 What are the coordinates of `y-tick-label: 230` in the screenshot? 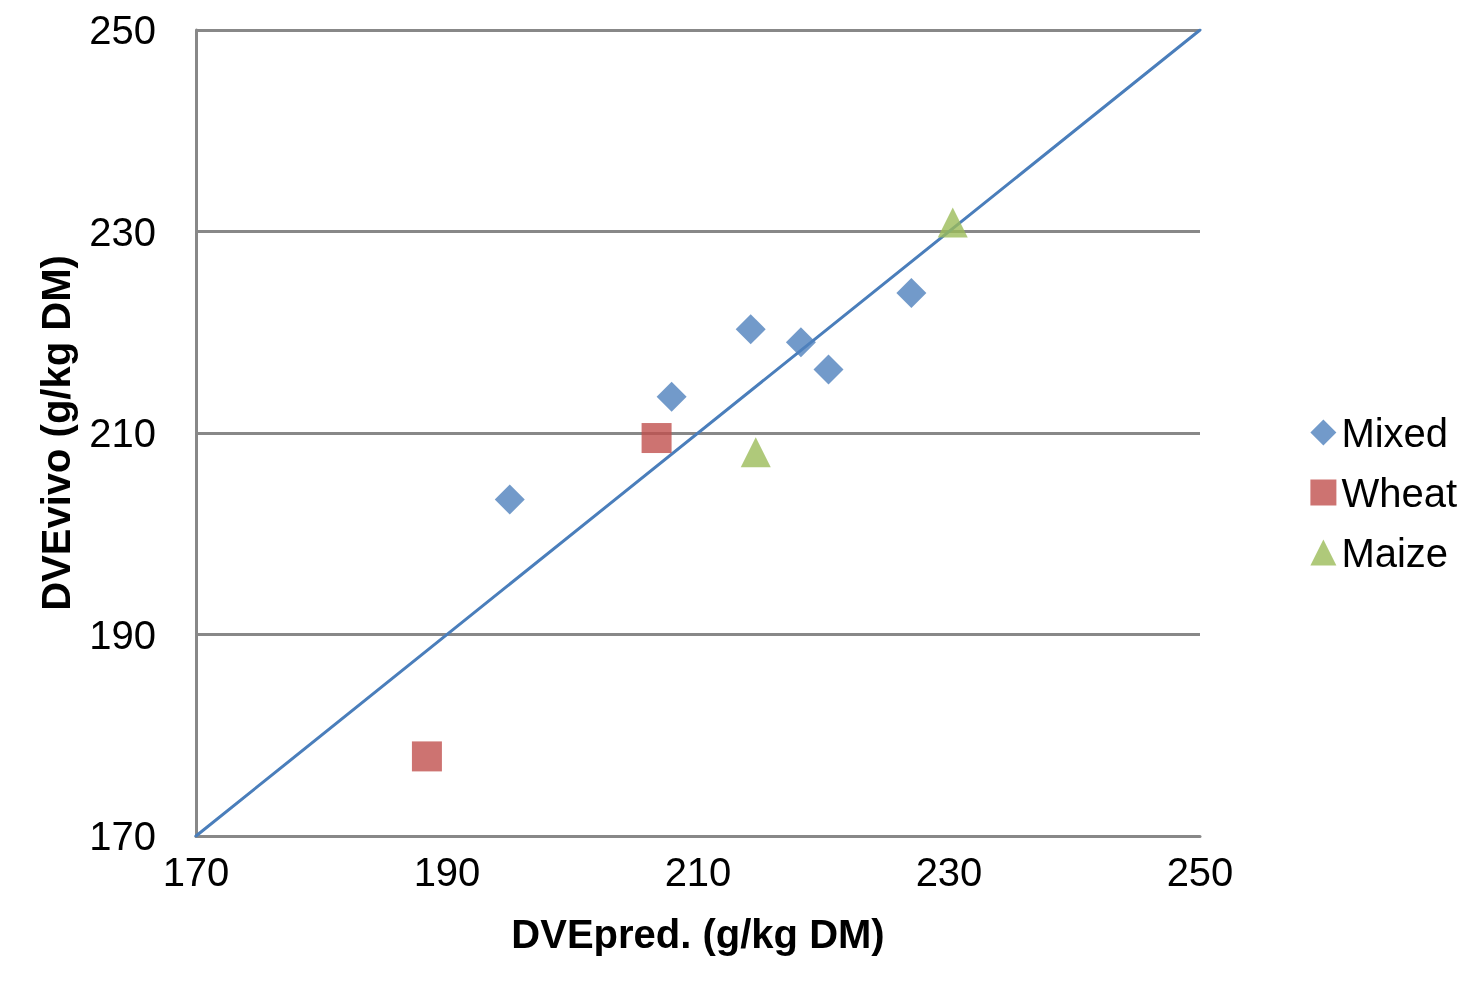 It's located at (122, 231).